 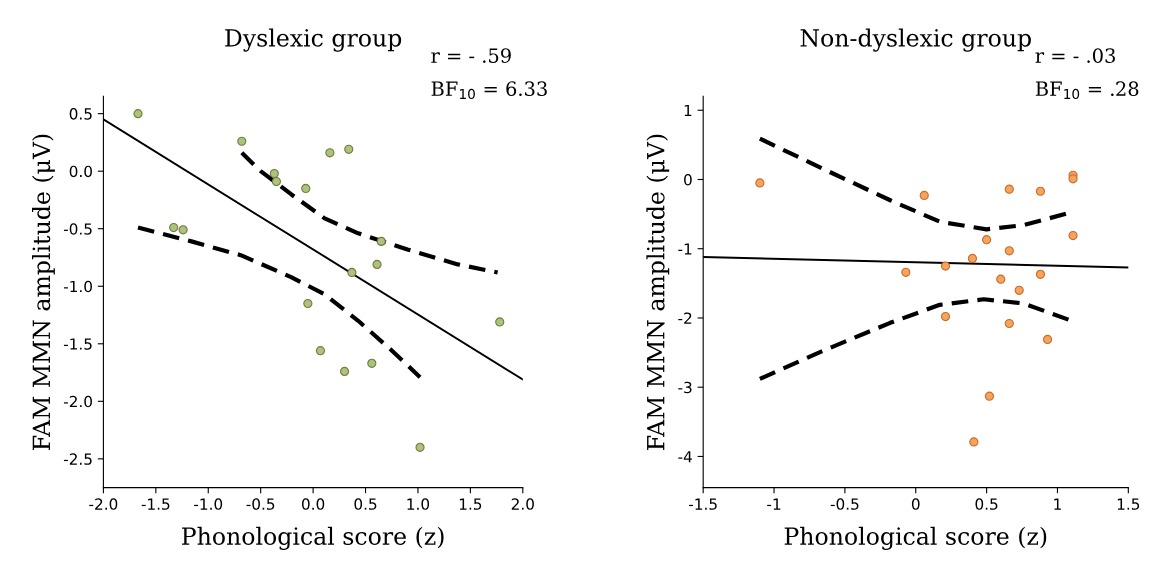 I want to click on x-tick-label: 0, so click(x=915, y=504).